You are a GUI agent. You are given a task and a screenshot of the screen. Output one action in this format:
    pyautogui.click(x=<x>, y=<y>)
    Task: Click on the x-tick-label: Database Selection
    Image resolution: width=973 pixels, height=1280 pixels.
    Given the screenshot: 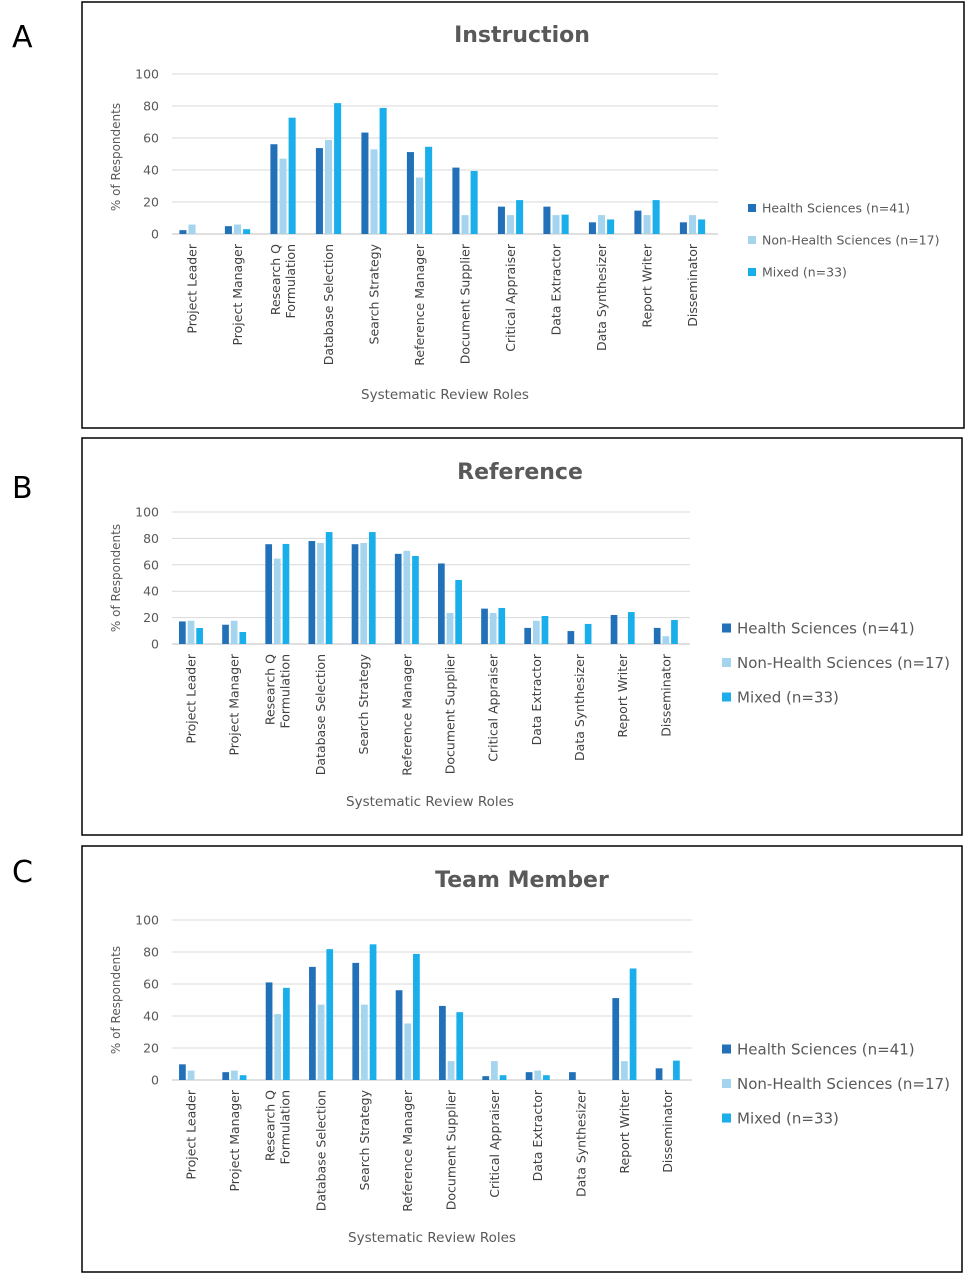 What is the action you would take?
    pyautogui.click(x=320, y=714)
    